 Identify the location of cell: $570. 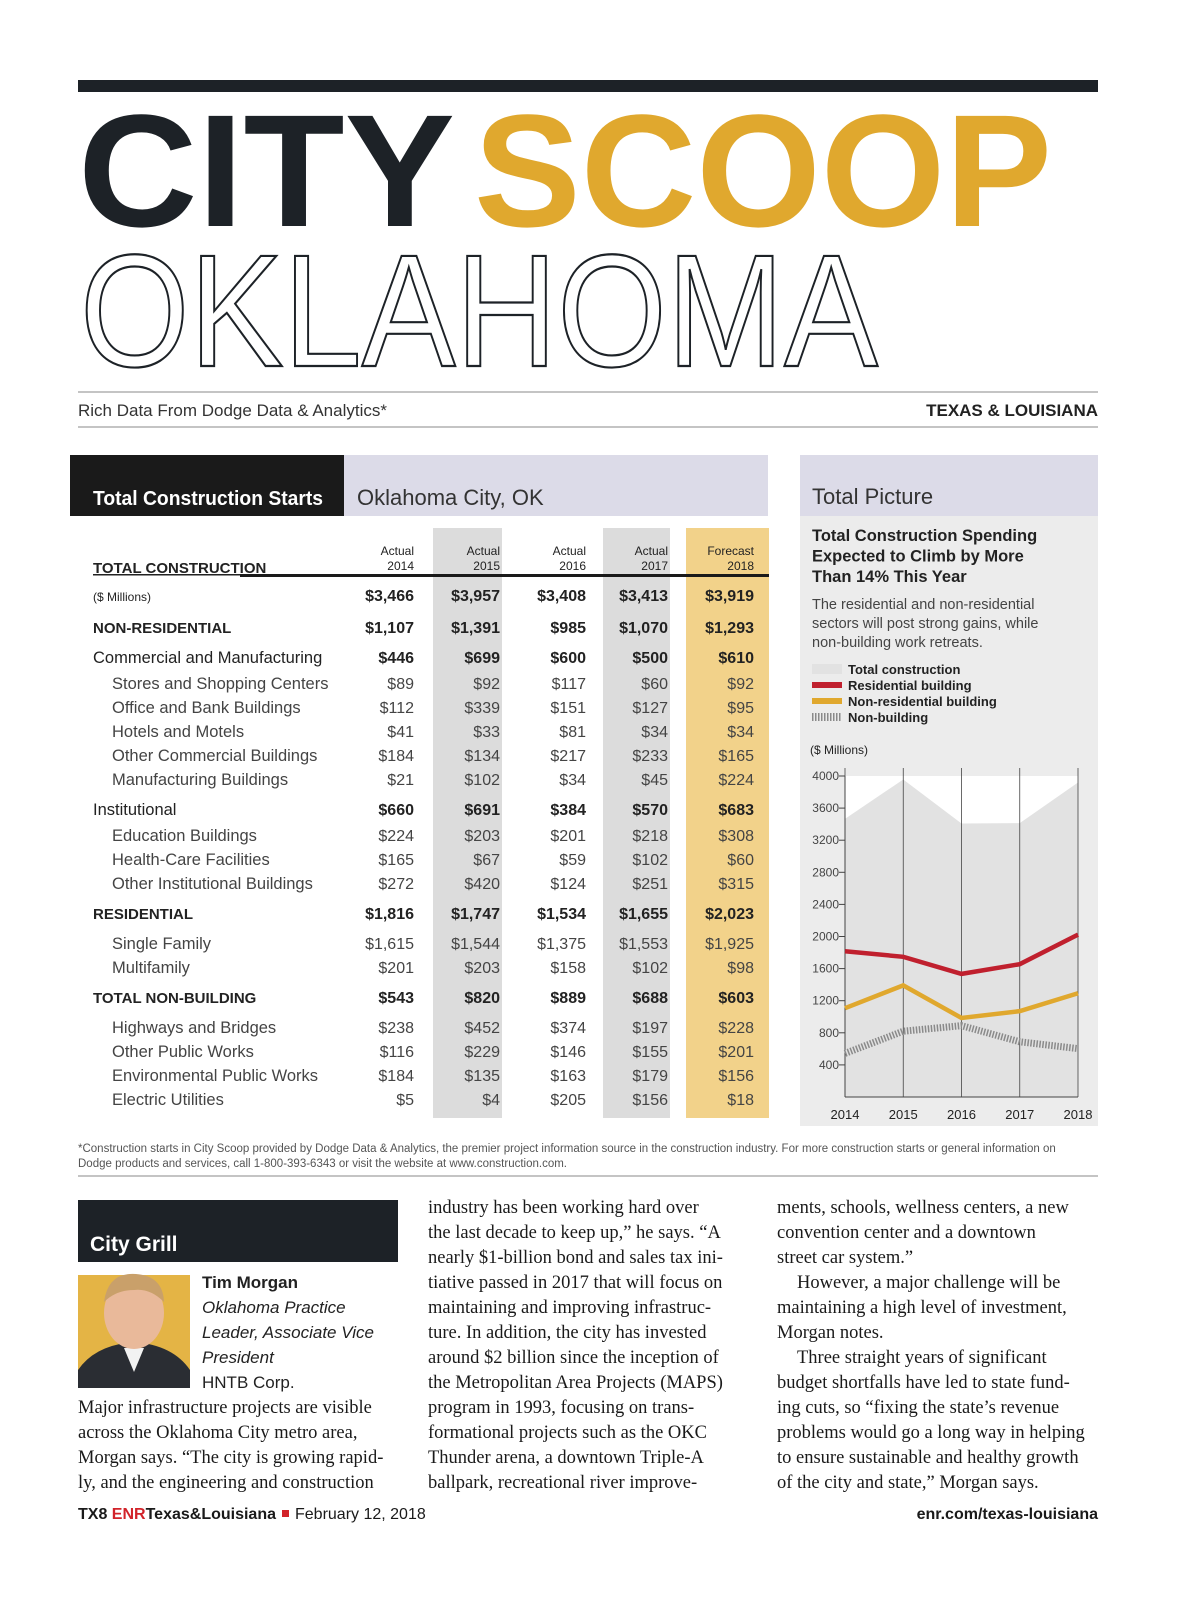
(650, 810).